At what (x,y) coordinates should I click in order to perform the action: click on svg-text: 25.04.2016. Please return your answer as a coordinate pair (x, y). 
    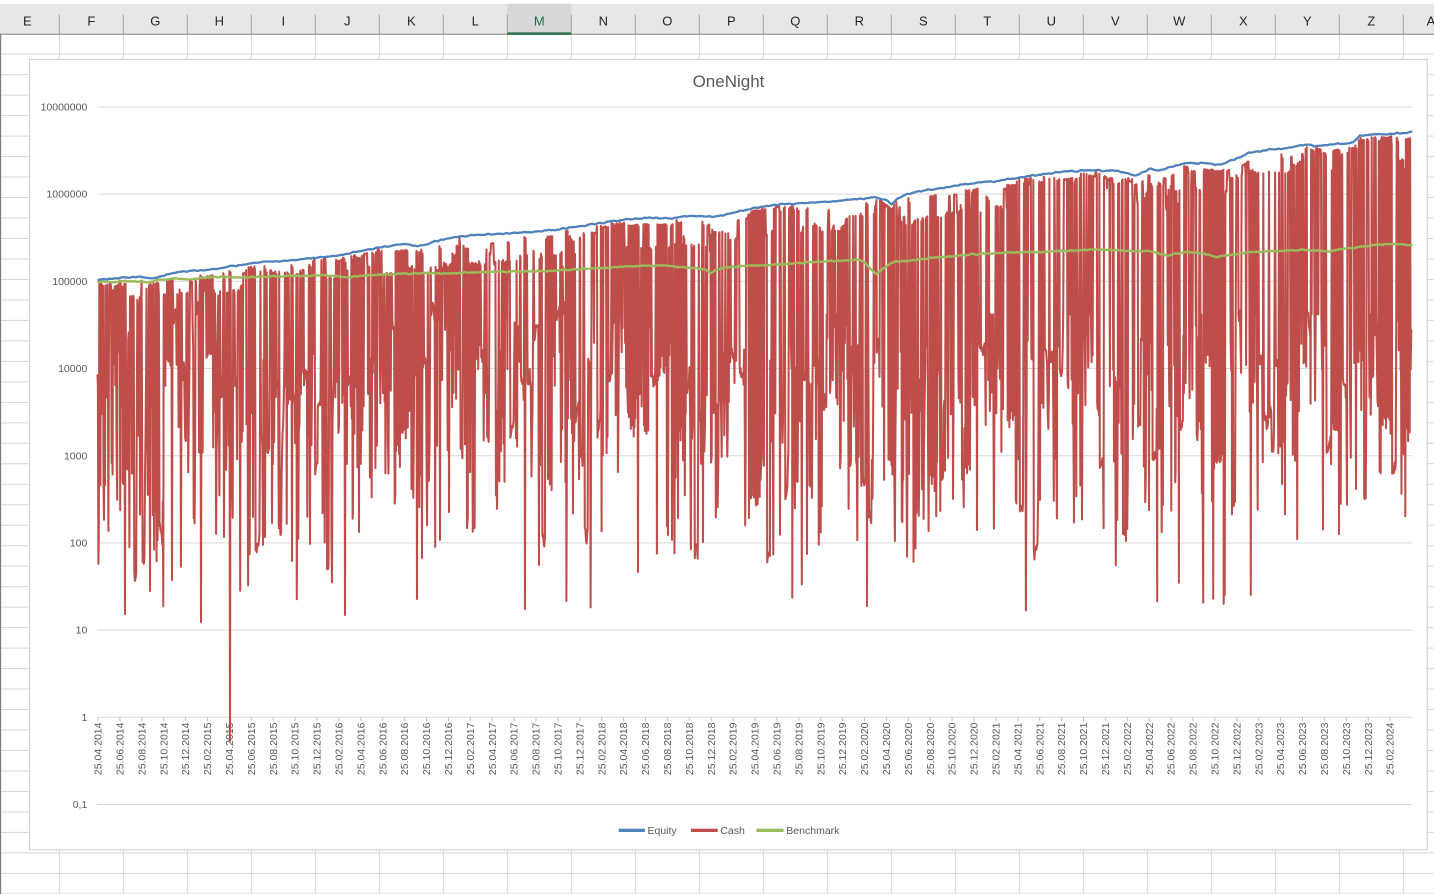
    Looking at the image, I should click on (361, 748).